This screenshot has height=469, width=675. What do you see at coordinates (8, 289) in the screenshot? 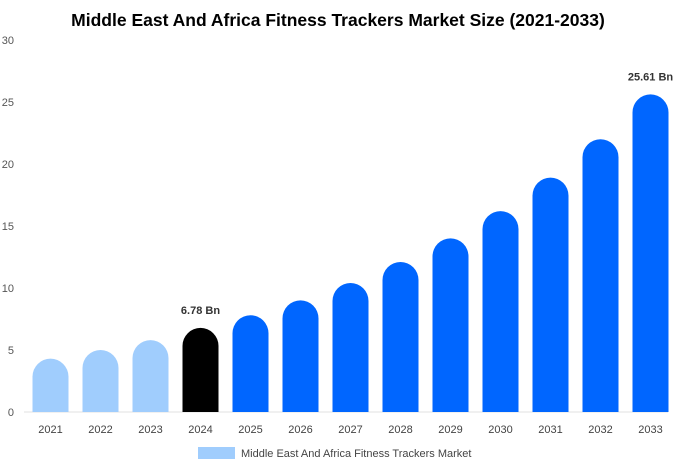
I see `y-tick-label: 10` at bounding box center [8, 289].